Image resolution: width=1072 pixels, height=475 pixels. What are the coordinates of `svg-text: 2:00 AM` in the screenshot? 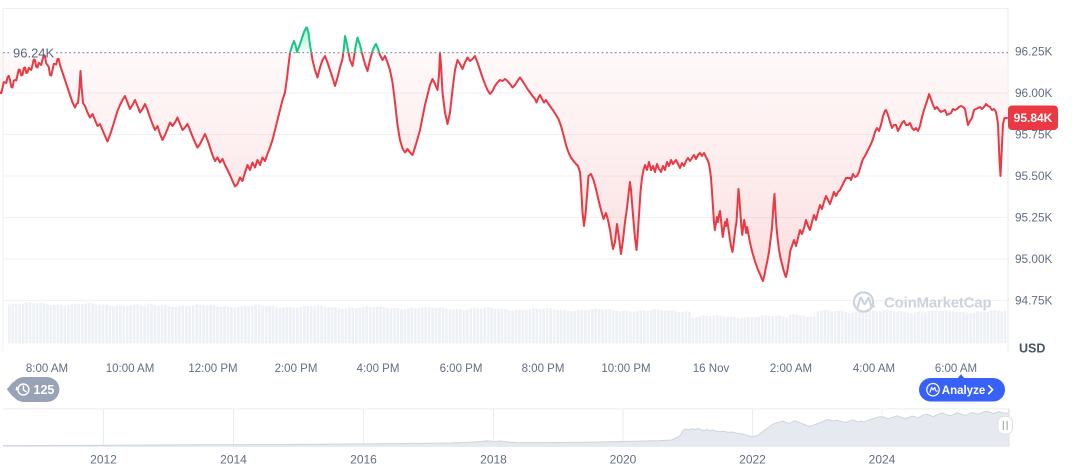 It's located at (791, 369).